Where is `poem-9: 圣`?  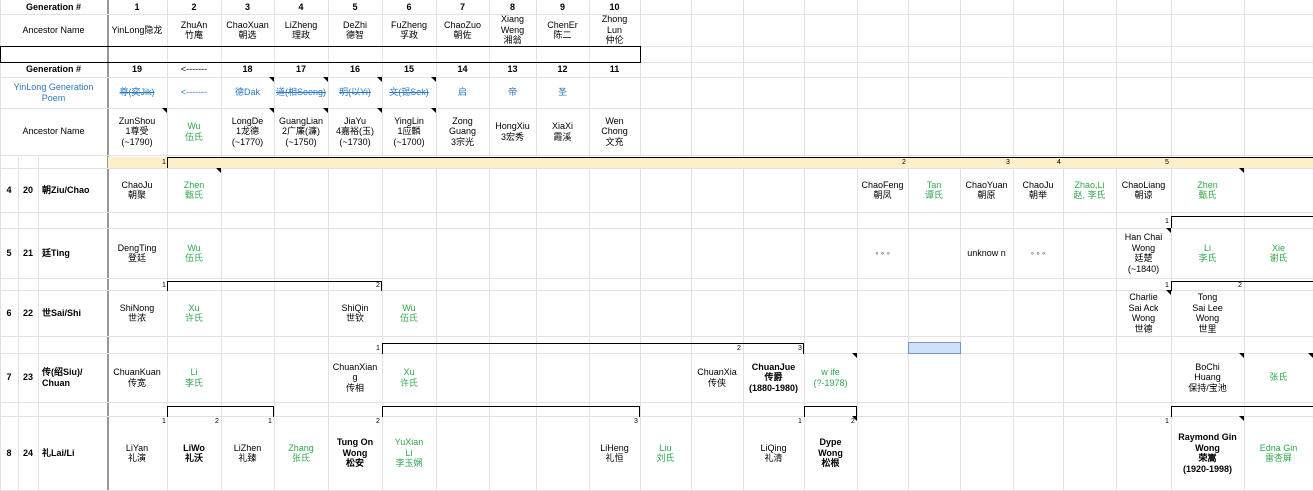 poem-9: 圣 is located at coordinates (562, 92).